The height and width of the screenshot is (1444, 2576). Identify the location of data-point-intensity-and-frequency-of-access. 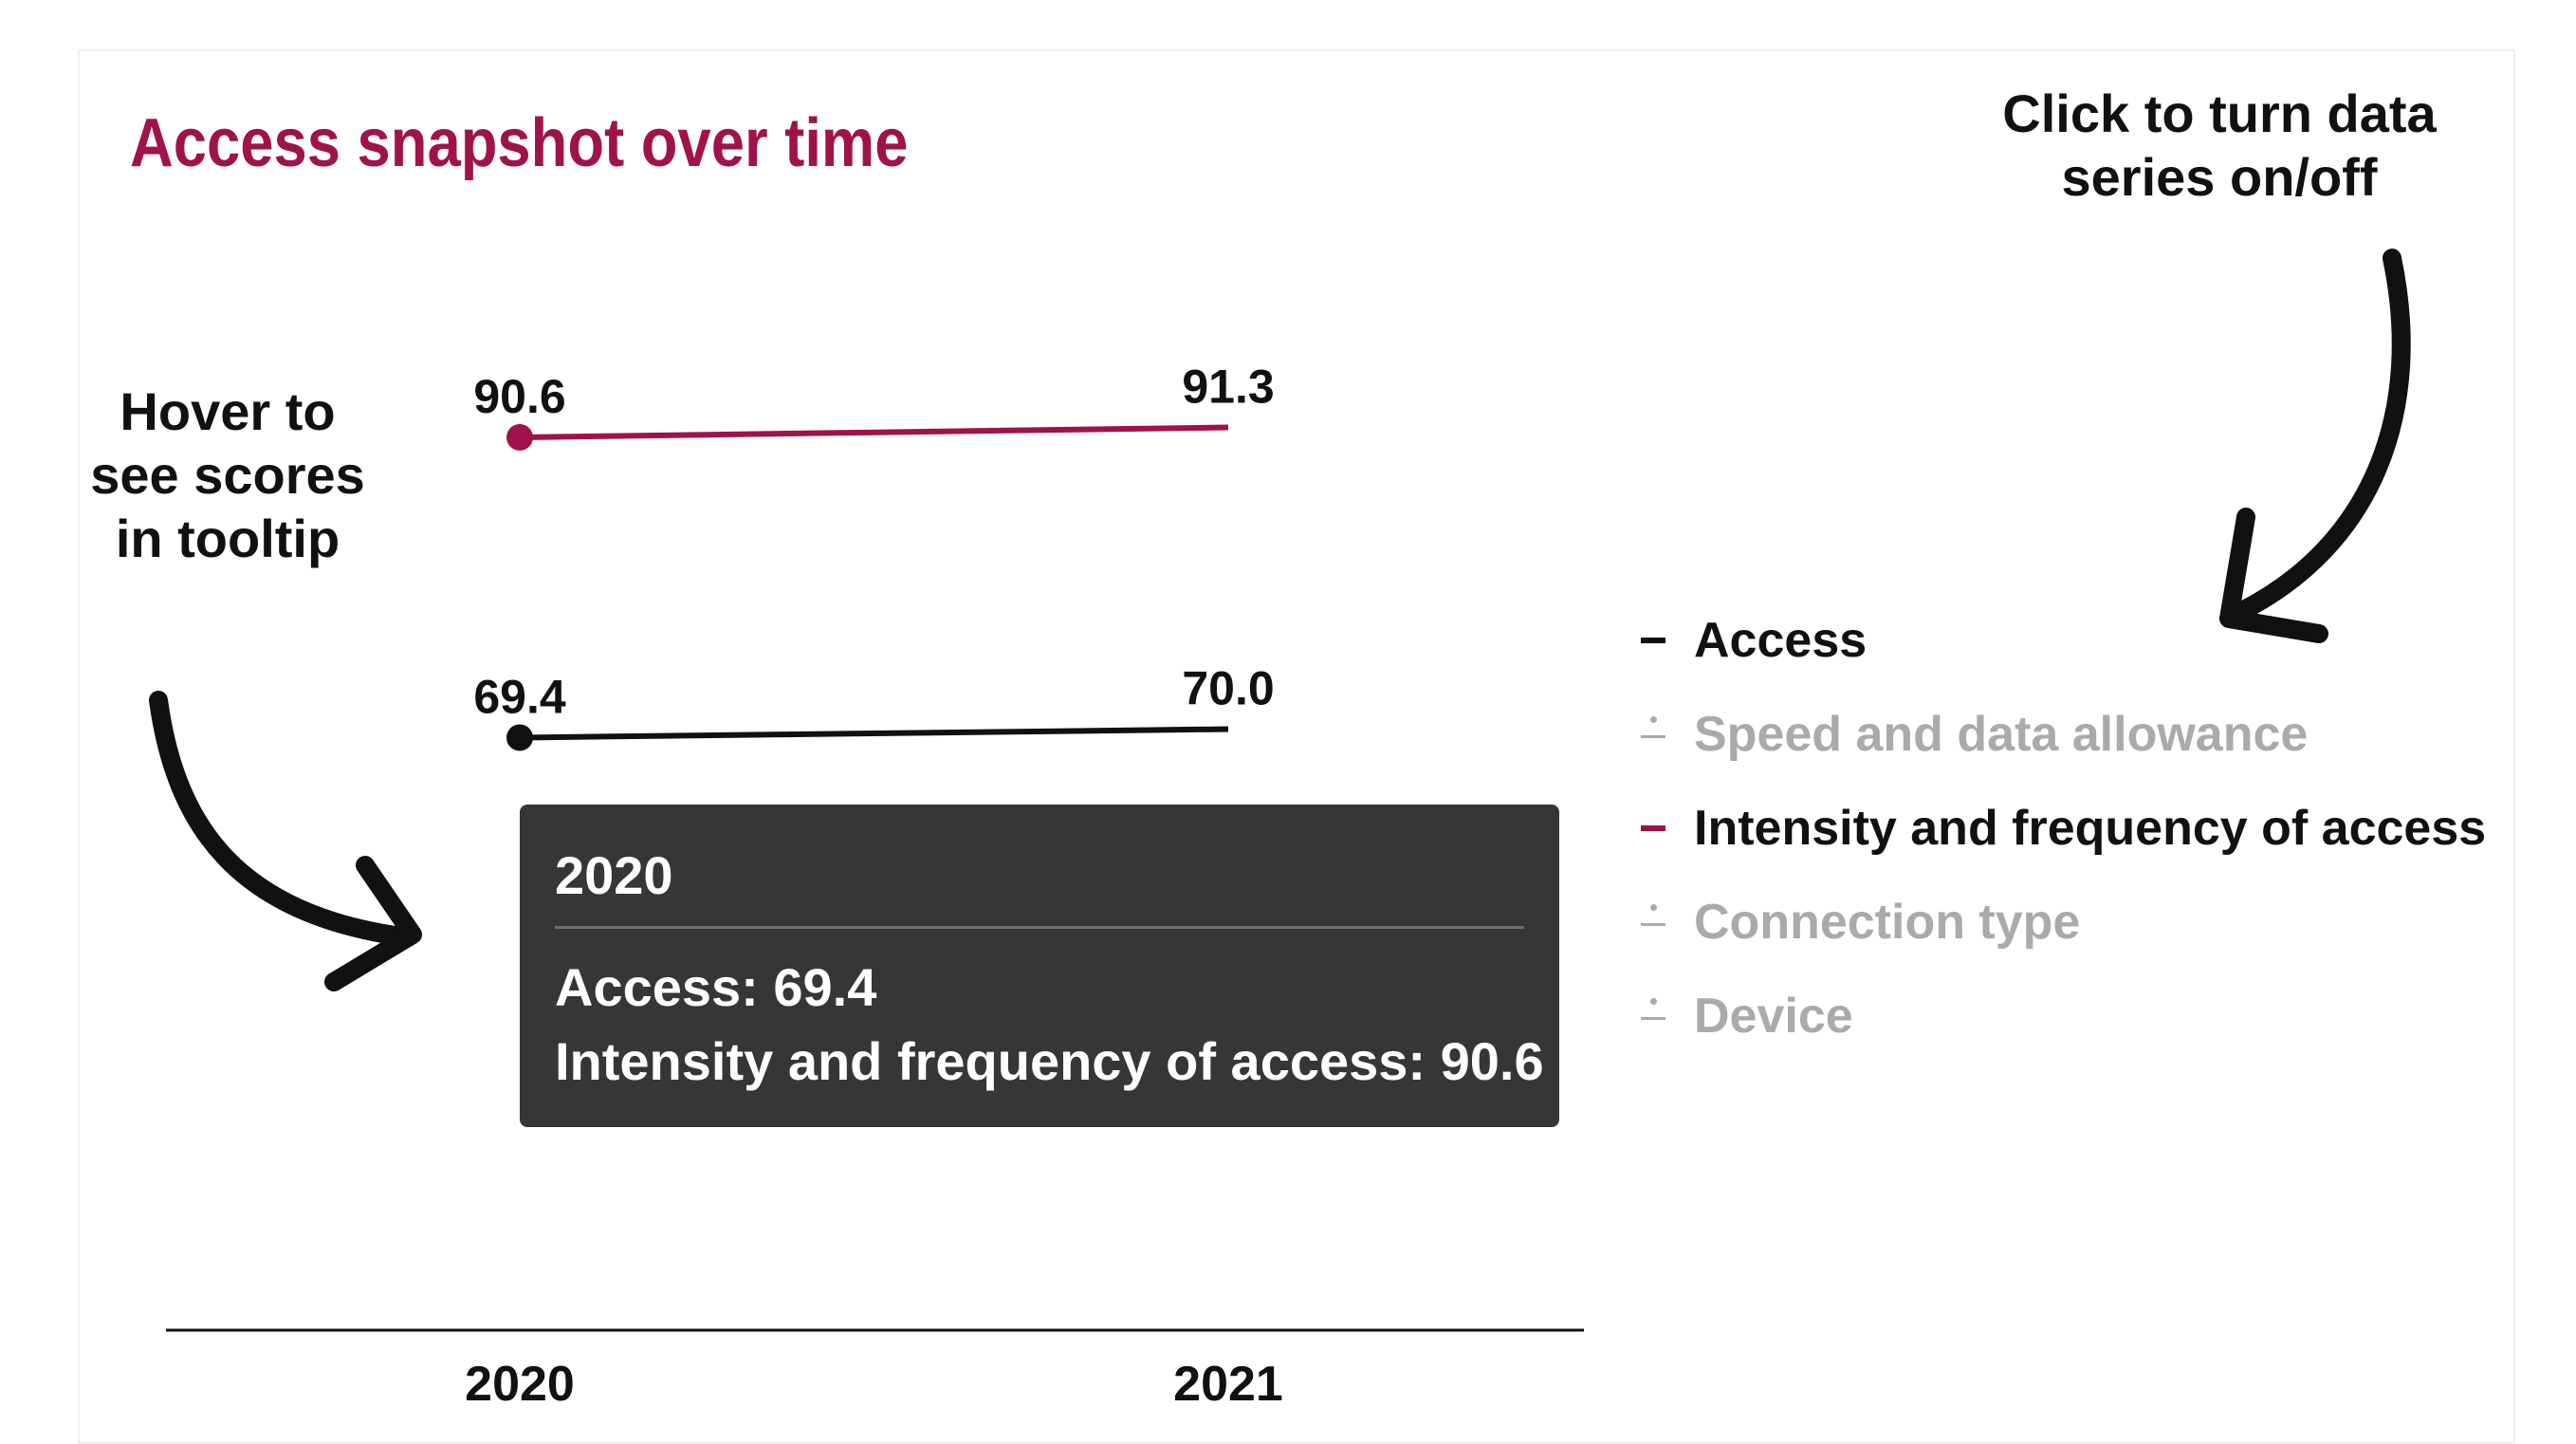
(519, 437).